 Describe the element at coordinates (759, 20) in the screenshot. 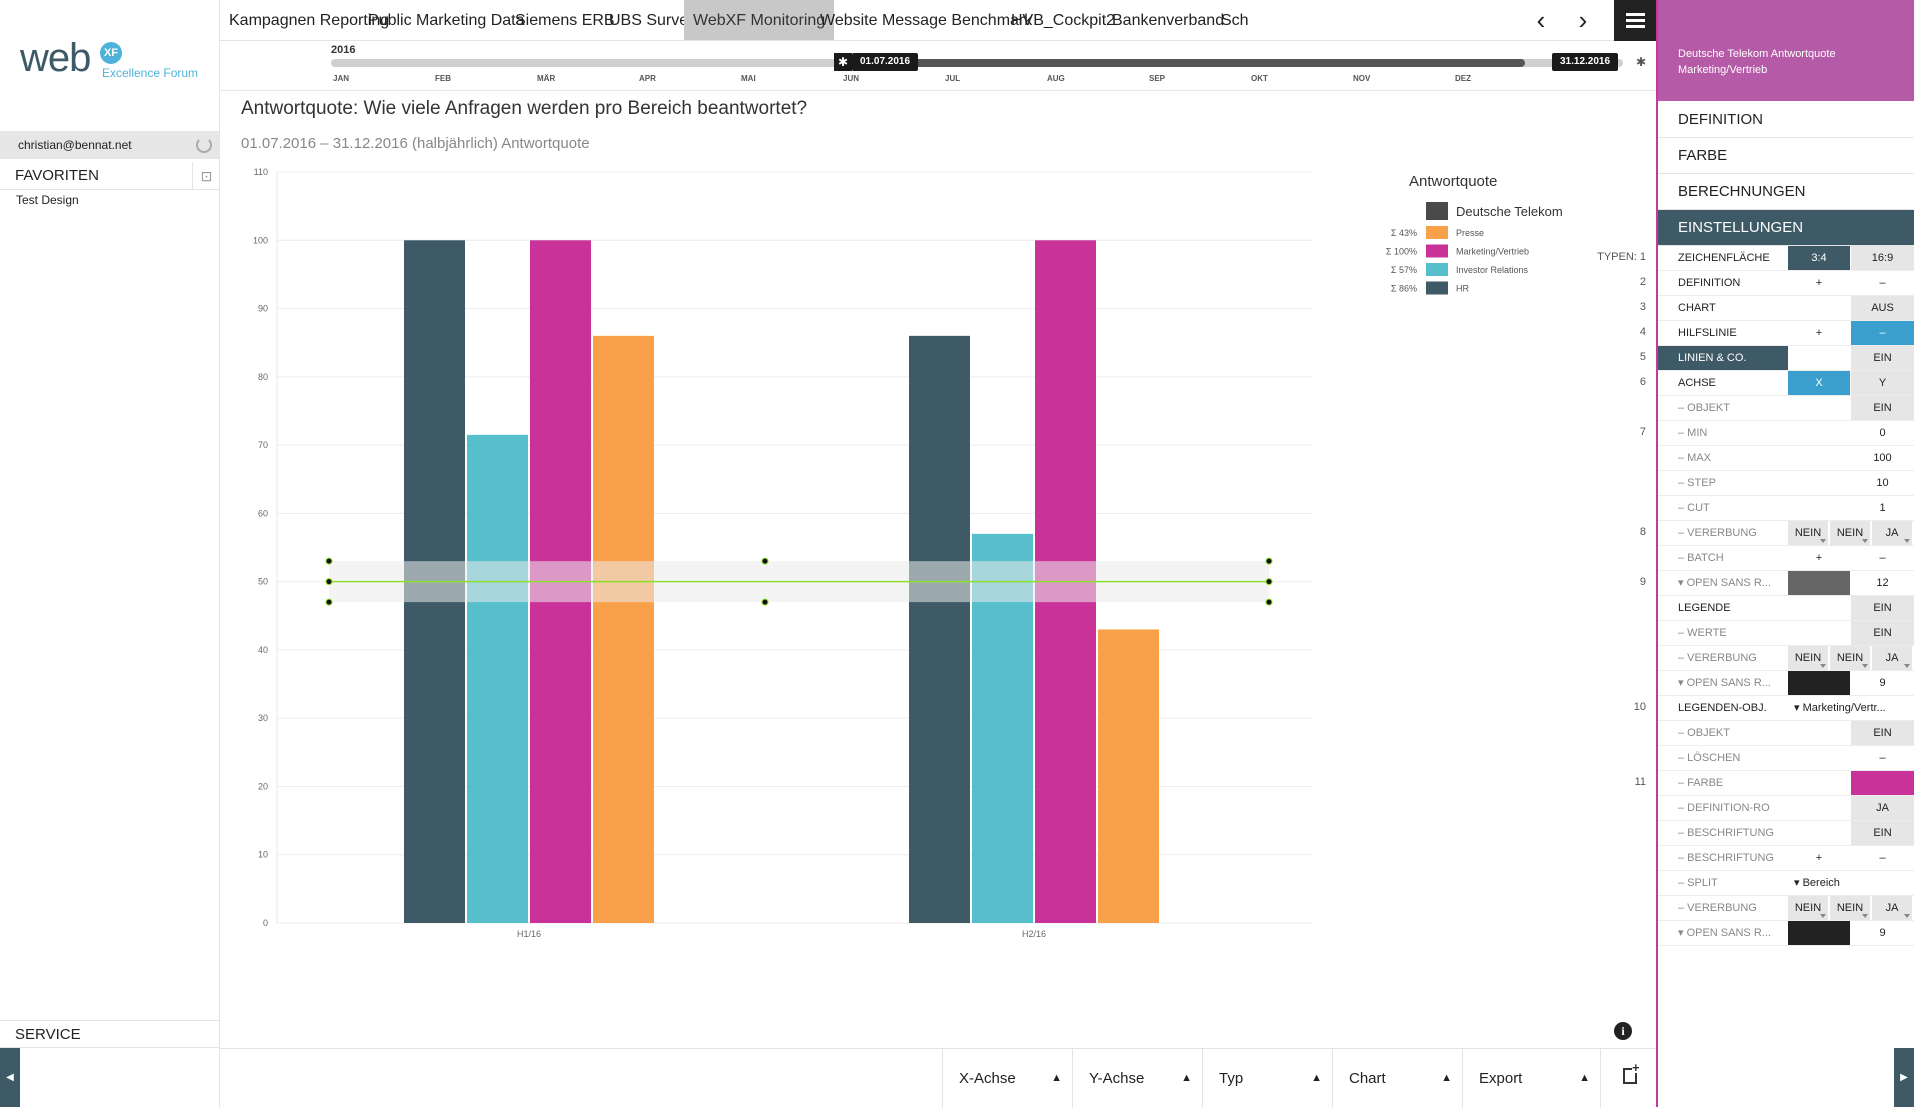

I see `tab-webxf-monitoring: WebXF Monitoring` at that location.